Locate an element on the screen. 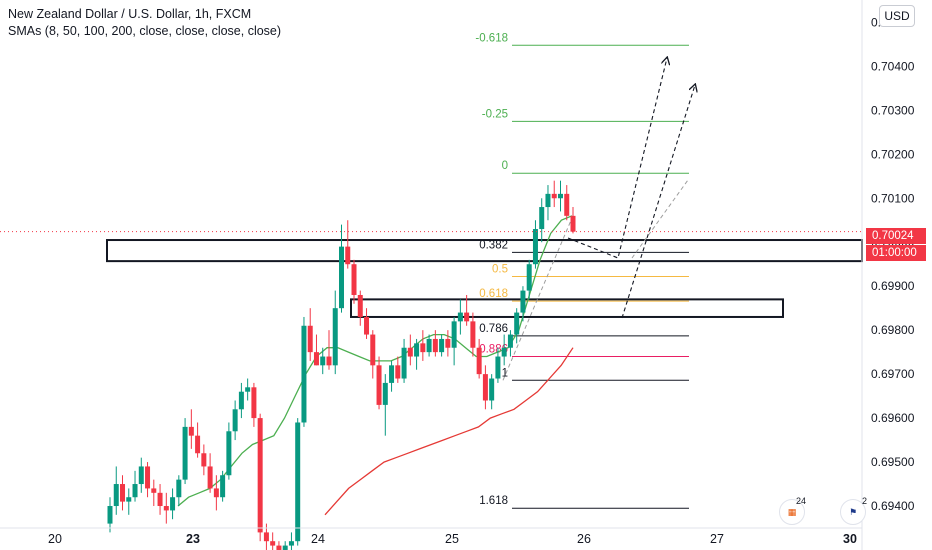 The height and width of the screenshot is (550, 932). price-tick-label: 0.69500 is located at coordinates (893, 462).